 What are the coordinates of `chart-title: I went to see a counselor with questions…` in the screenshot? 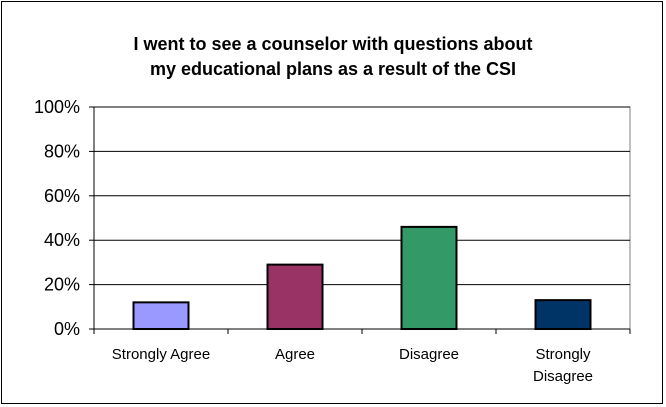 It's located at (333, 57).